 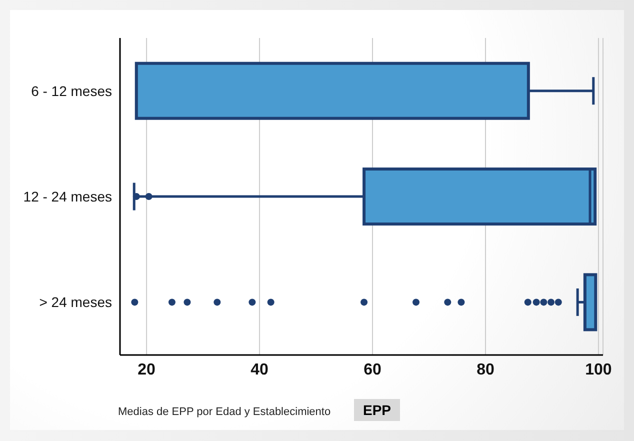 I want to click on x-tick-label: 60, so click(x=373, y=369).